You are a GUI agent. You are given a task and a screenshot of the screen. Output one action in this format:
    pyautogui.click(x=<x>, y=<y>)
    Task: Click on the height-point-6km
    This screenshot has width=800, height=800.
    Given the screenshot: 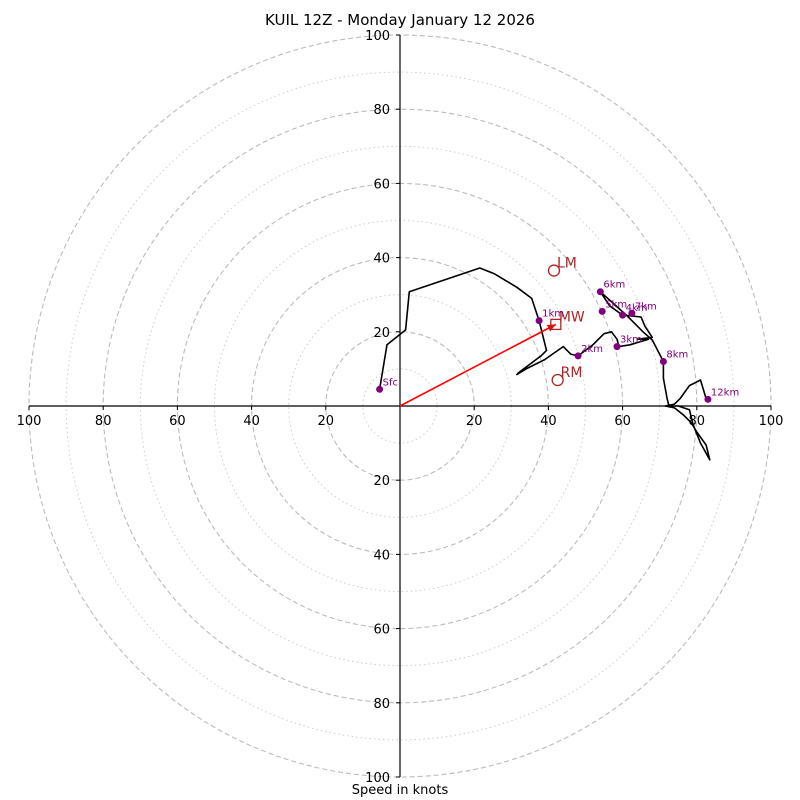 What is the action you would take?
    pyautogui.click(x=600, y=292)
    